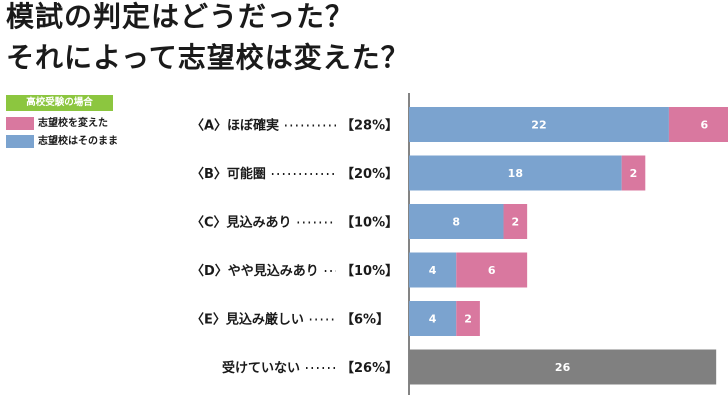  What do you see at coordinates (208, 57) in the screenshot?
I see `chart-title-line-2: それによって志望校は変えた？` at bounding box center [208, 57].